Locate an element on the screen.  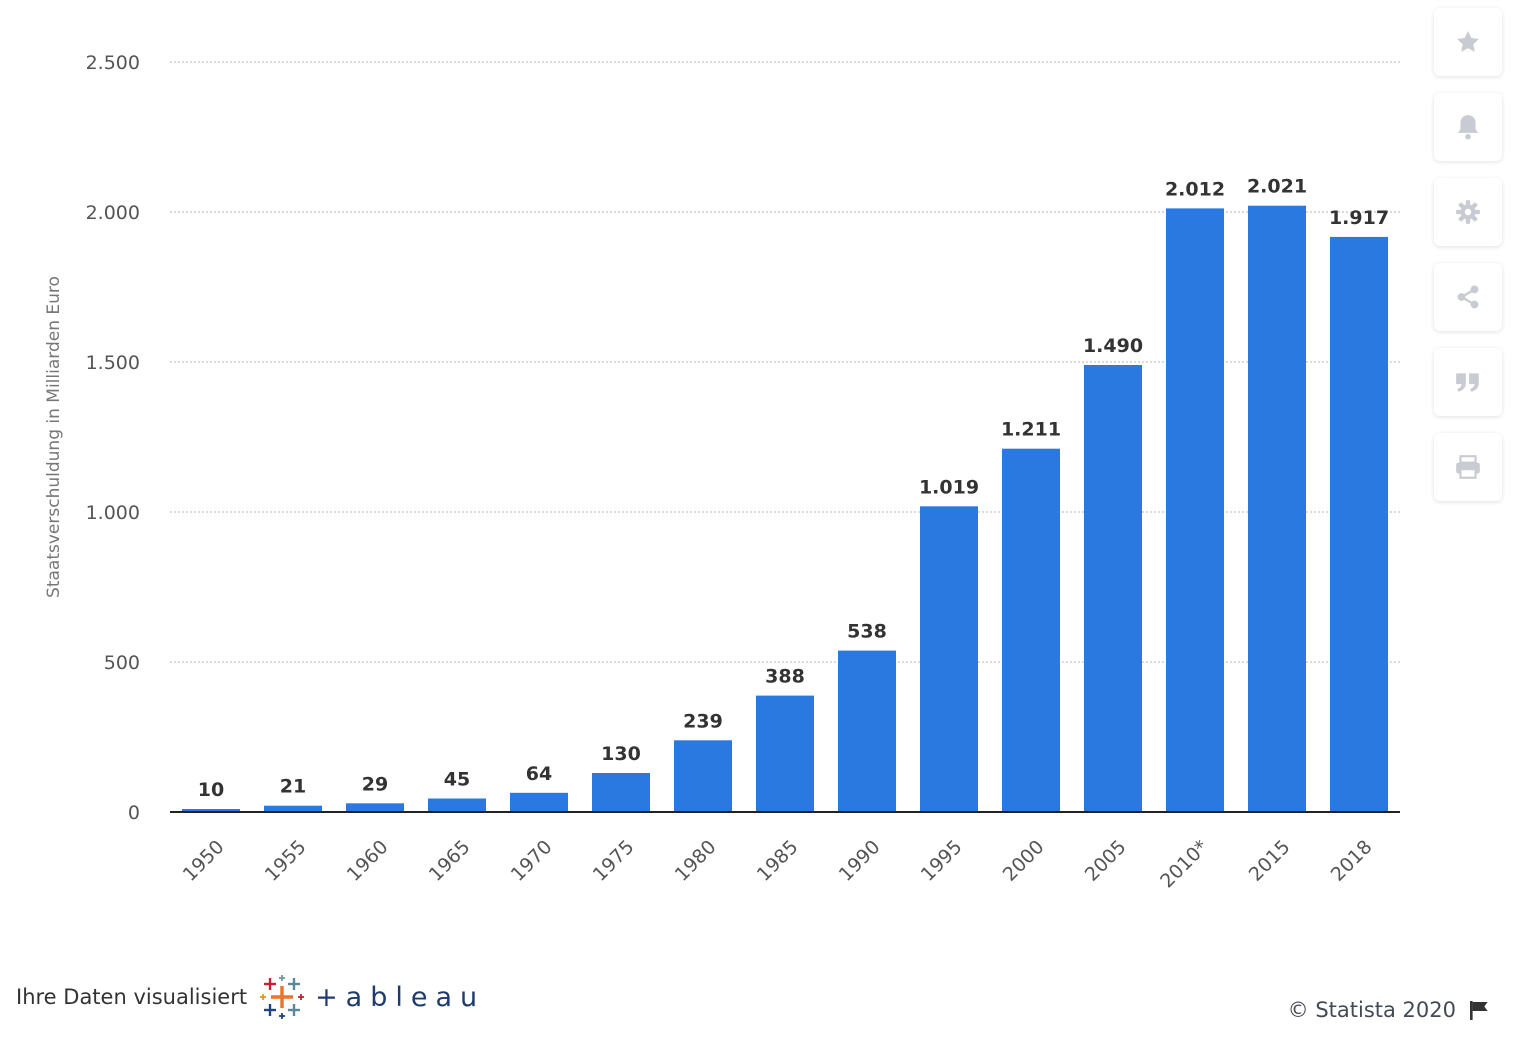
y-tick-label: 500 is located at coordinates (122, 663).